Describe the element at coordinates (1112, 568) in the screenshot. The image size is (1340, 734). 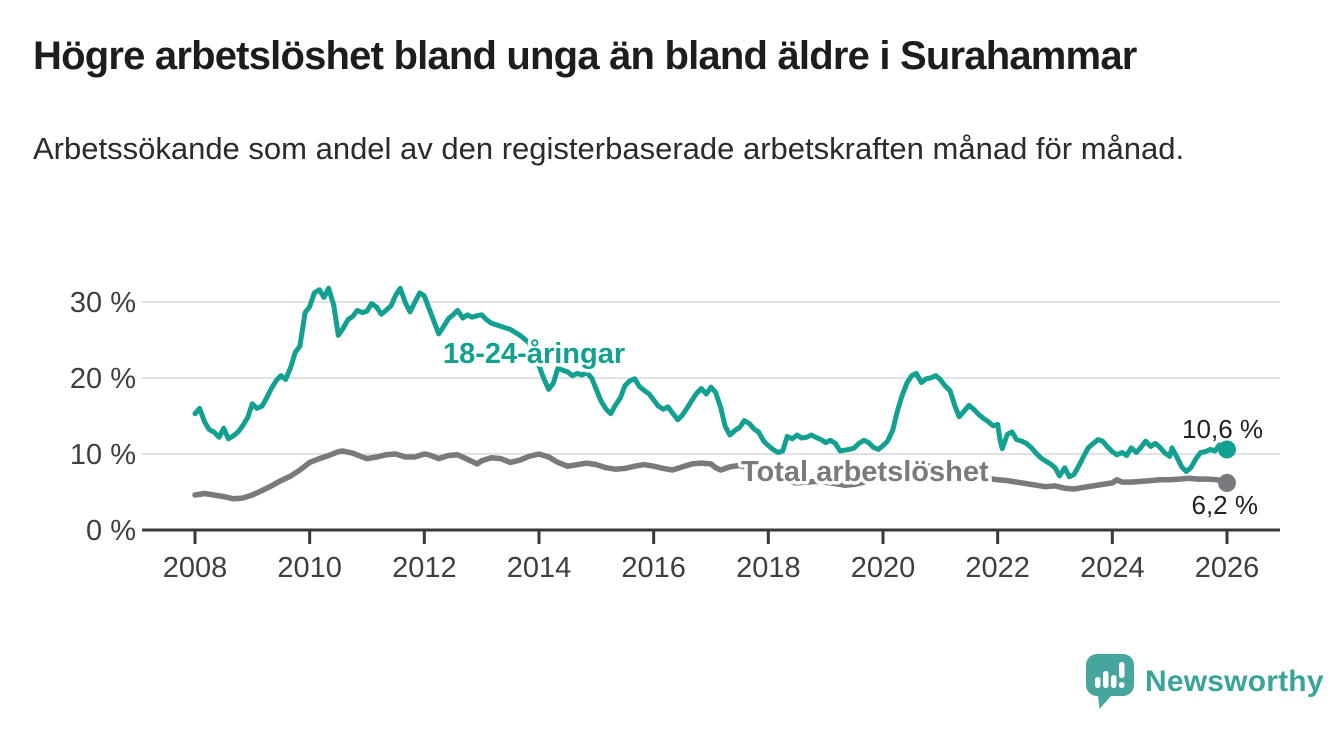
I see `x-axis-label-2024: 2024` at that location.